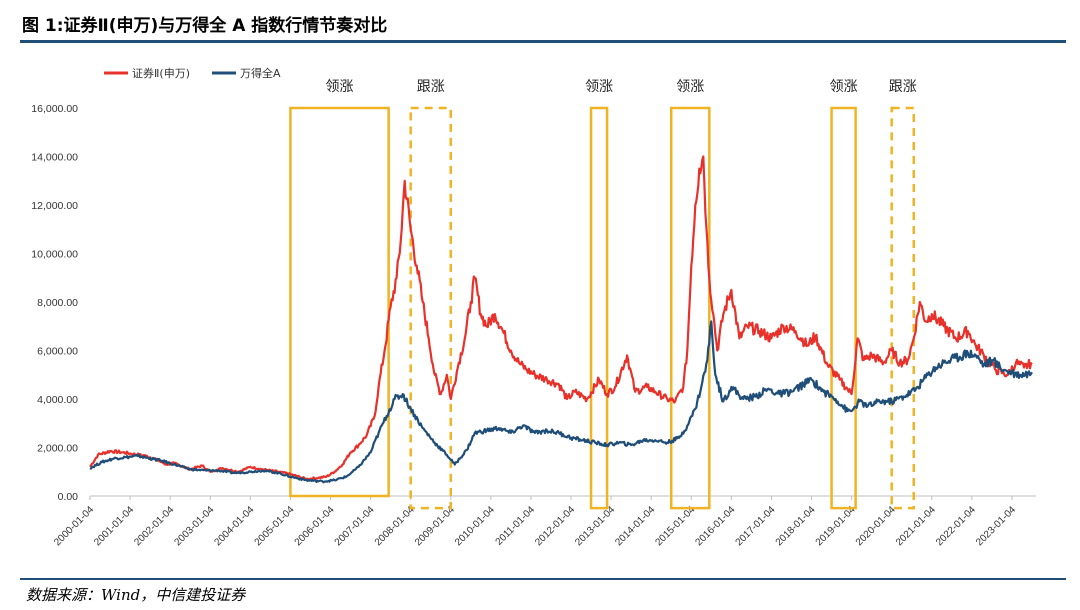 The image size is (1080, 610). Describe the element at coordinates (54, 255) in the screenshot. I see `y-tick-label: 10,000.00` at that location.